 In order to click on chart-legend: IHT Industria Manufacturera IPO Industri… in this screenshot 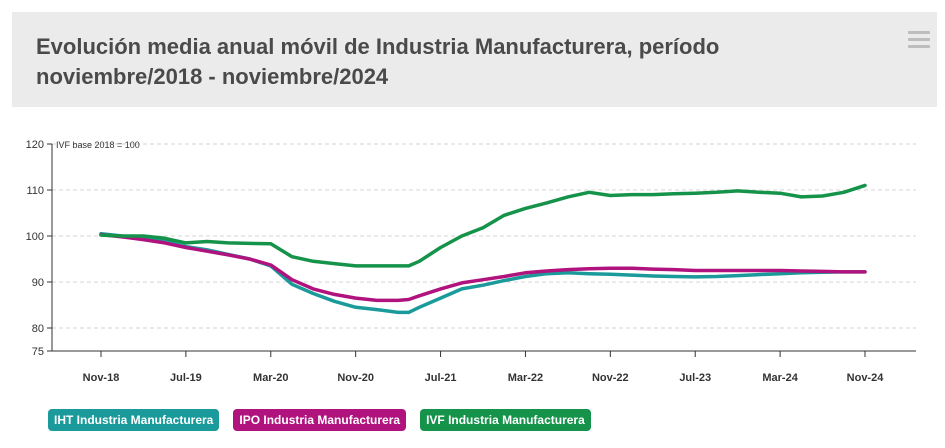, I will do `click(319, 420)`.